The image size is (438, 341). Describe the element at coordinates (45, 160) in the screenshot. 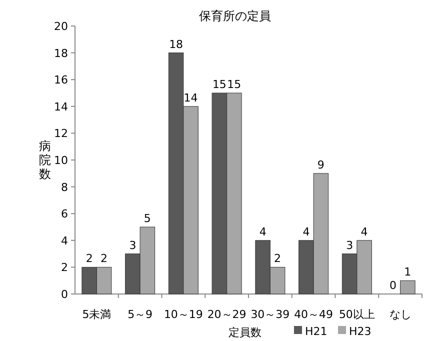

I see `y-axis-title: 病院数` at that location.